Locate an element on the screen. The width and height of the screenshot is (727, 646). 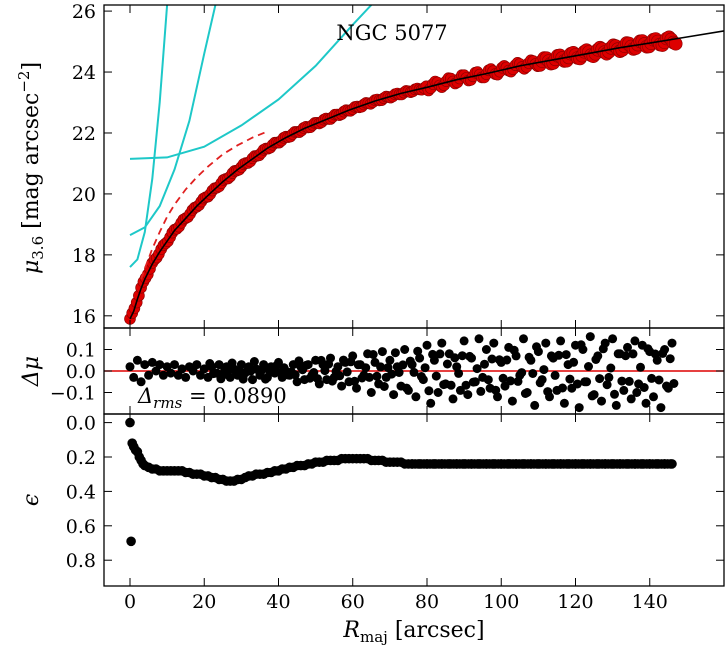
residuals-y-tick-label: −0.1 is located at coordinates (73, 394).